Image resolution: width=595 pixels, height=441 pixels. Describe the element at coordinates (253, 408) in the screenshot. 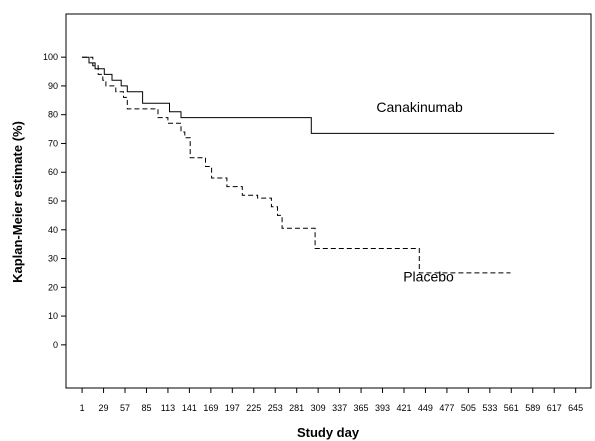

I see `x-tick-label: 225` at that location.